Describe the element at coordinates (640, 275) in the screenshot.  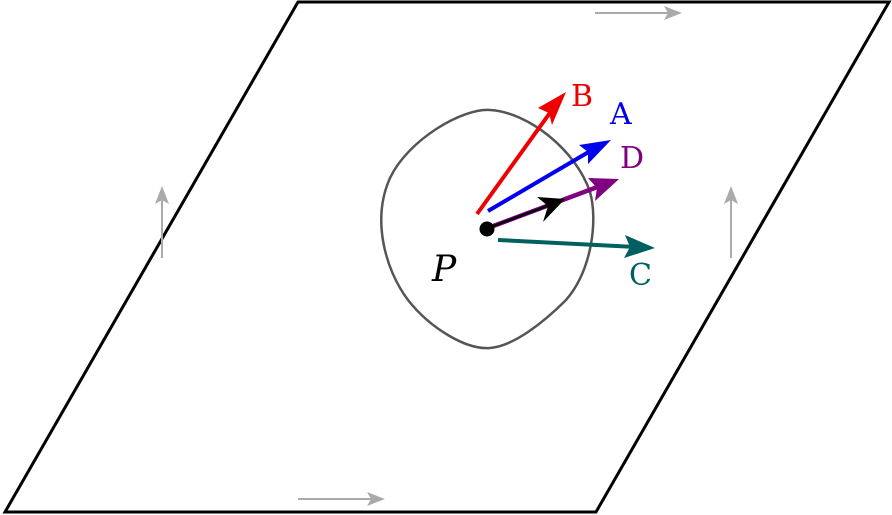
I see `vector-c-label: C` at that location.